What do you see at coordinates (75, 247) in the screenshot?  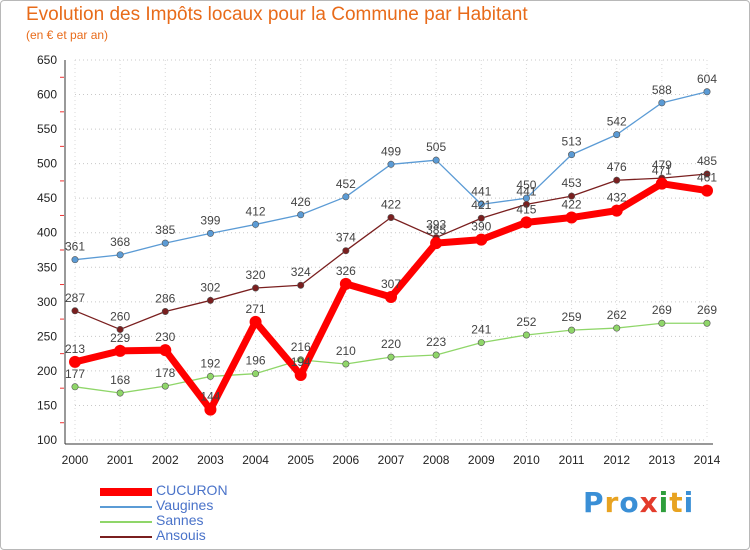 I see `data-label-vaugines-2000: 361` at bounding box center [75, 247].